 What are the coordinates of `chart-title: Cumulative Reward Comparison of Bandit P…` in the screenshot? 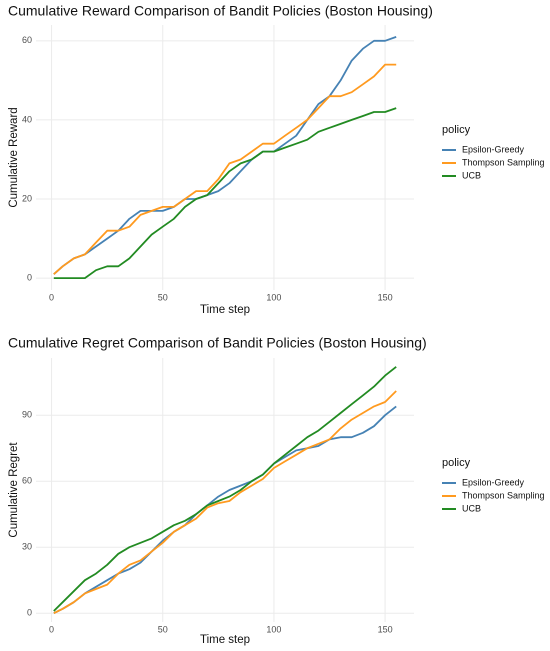 It's located at (220, 11).